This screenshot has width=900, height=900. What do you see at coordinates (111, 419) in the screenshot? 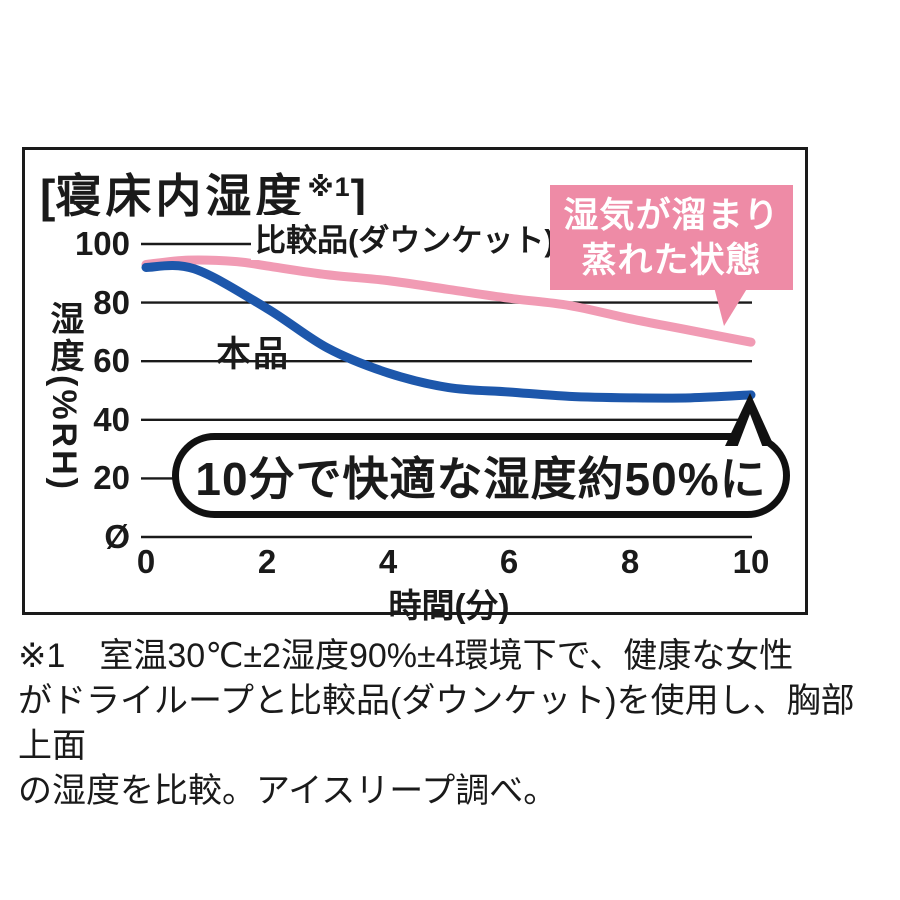
I see `y-tick-label-40: 40` at bounding box center [111, 419].